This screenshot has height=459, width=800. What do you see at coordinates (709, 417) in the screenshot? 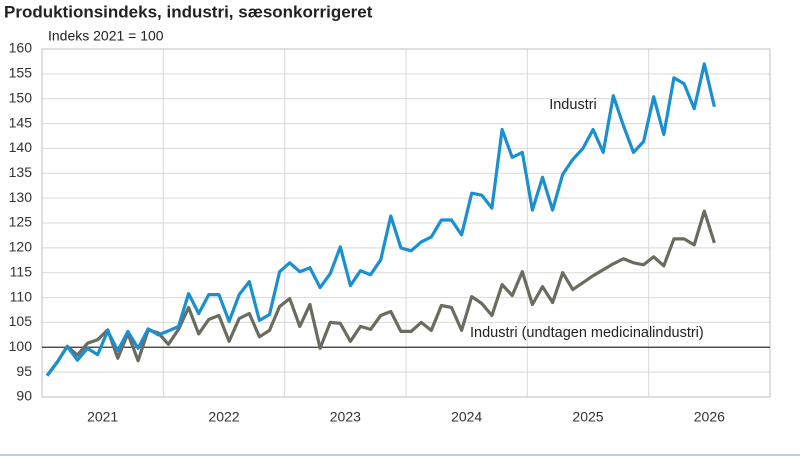
I see `x-tick-label: 2026` at bounding box center [709, 417].